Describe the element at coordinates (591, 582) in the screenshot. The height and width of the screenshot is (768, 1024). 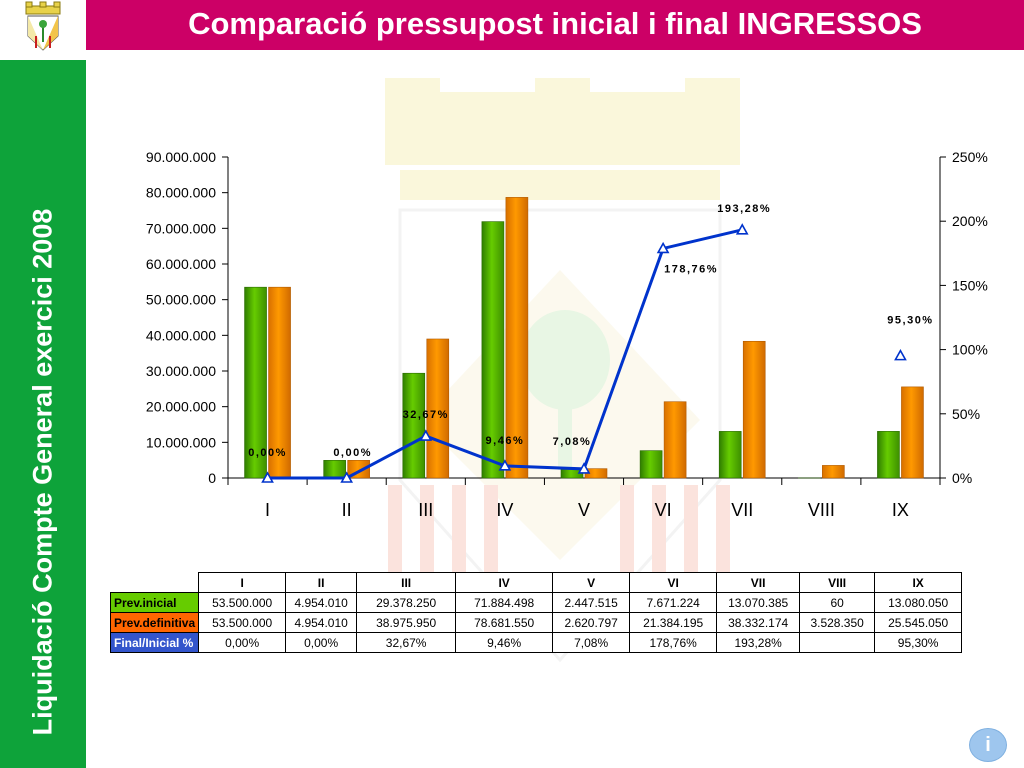
I see `table-header-cell: V` at that location.